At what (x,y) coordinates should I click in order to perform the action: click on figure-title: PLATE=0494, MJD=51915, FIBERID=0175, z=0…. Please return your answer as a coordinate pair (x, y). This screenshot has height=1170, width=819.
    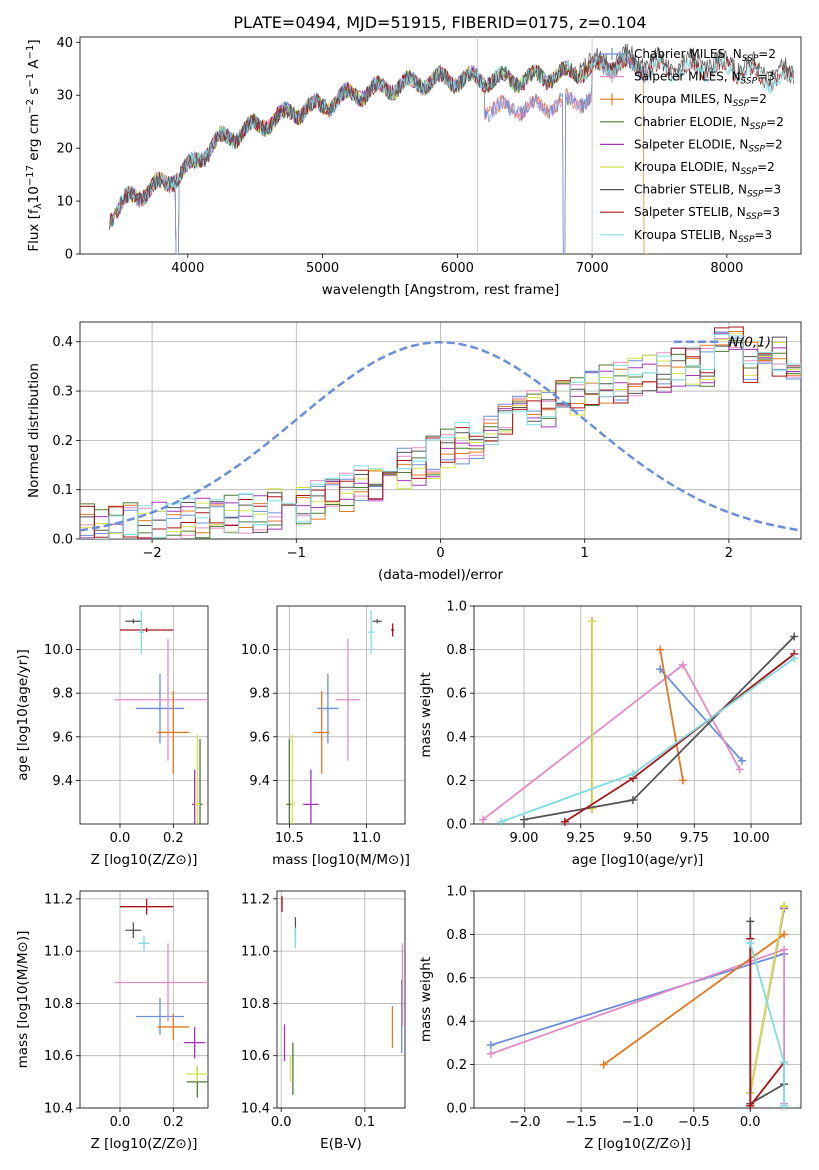
    Looking at the image, I should click on (439, 22).